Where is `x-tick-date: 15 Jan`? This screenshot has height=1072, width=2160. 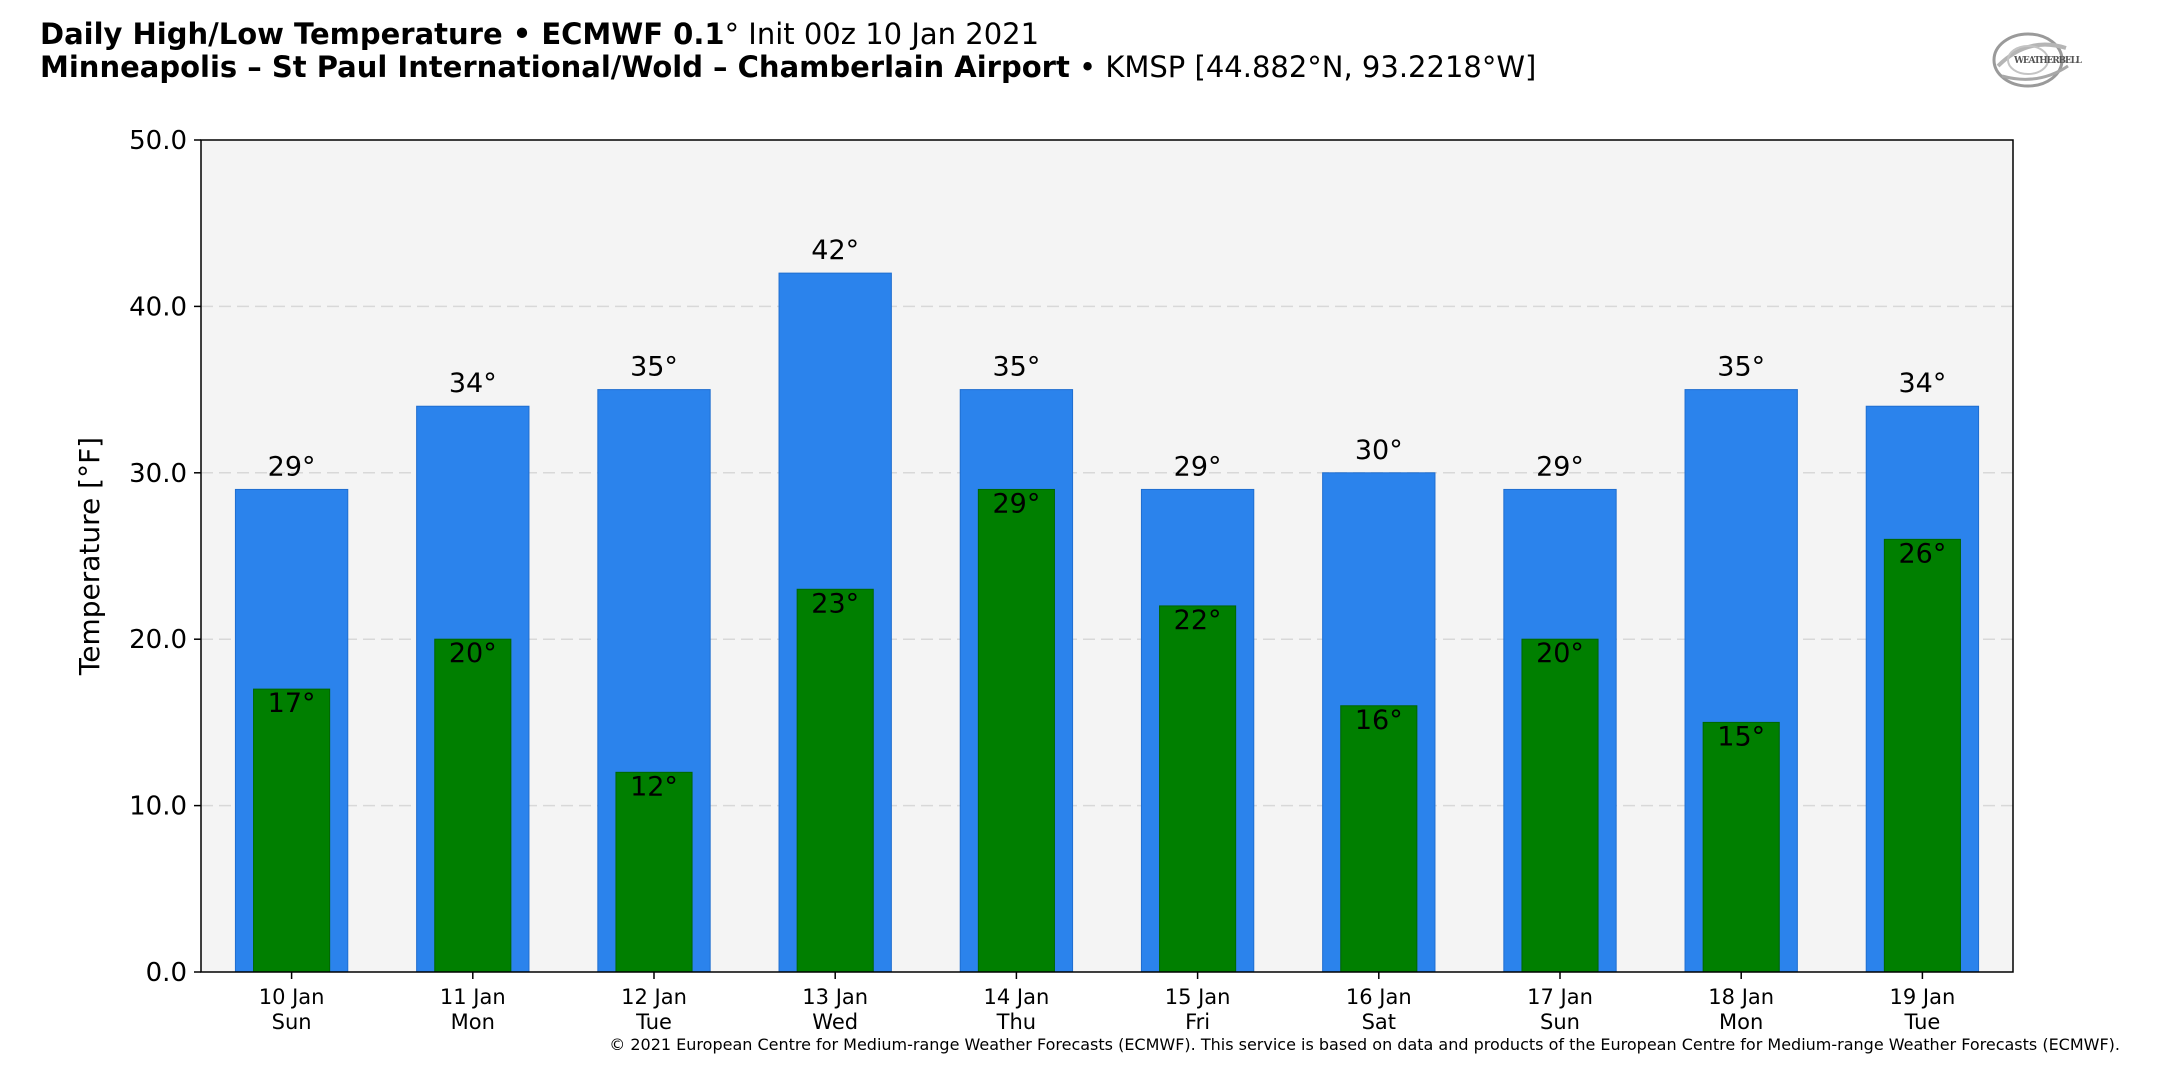 x-tick-date: 15 Jan is located at coordinates (1198, 997).